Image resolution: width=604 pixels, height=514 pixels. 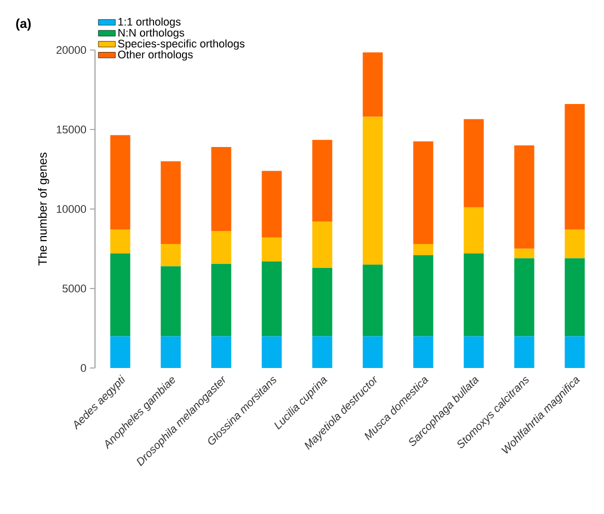 I want to click on y-tick-label: 5000, so click(x=74, y=288).